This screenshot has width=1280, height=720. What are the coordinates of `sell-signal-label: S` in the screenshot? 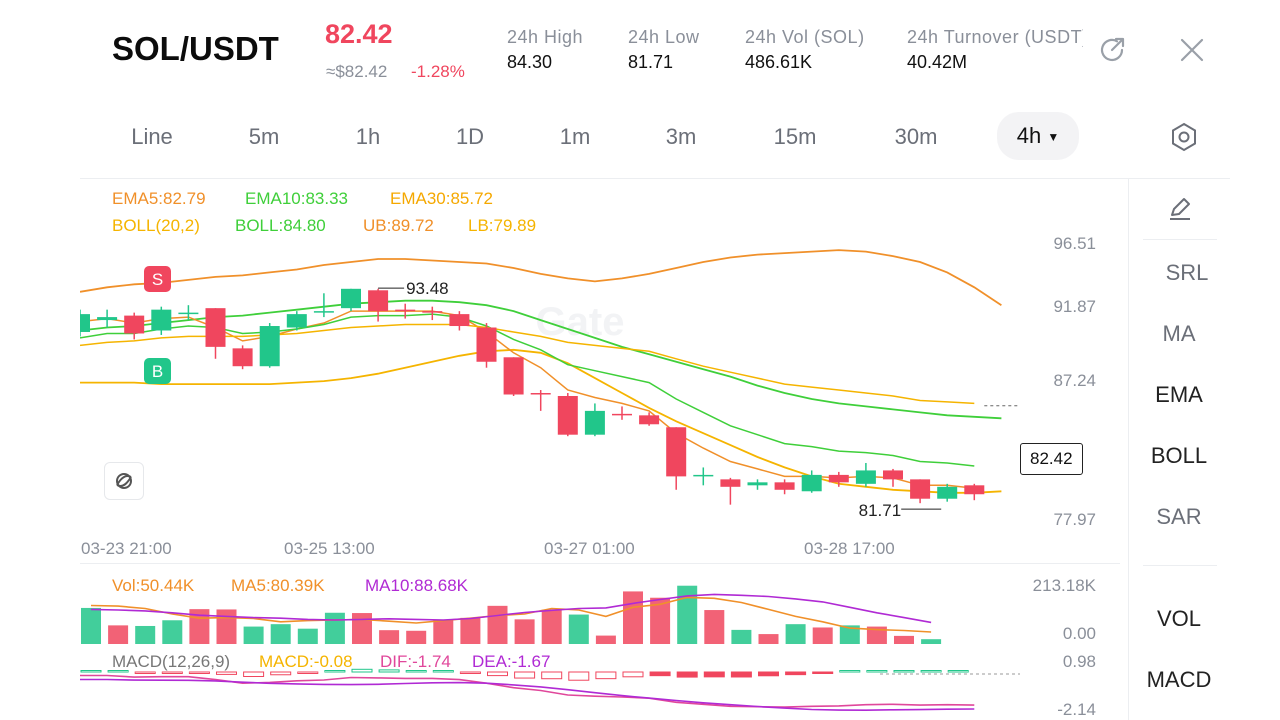 It's located at (157, 279).